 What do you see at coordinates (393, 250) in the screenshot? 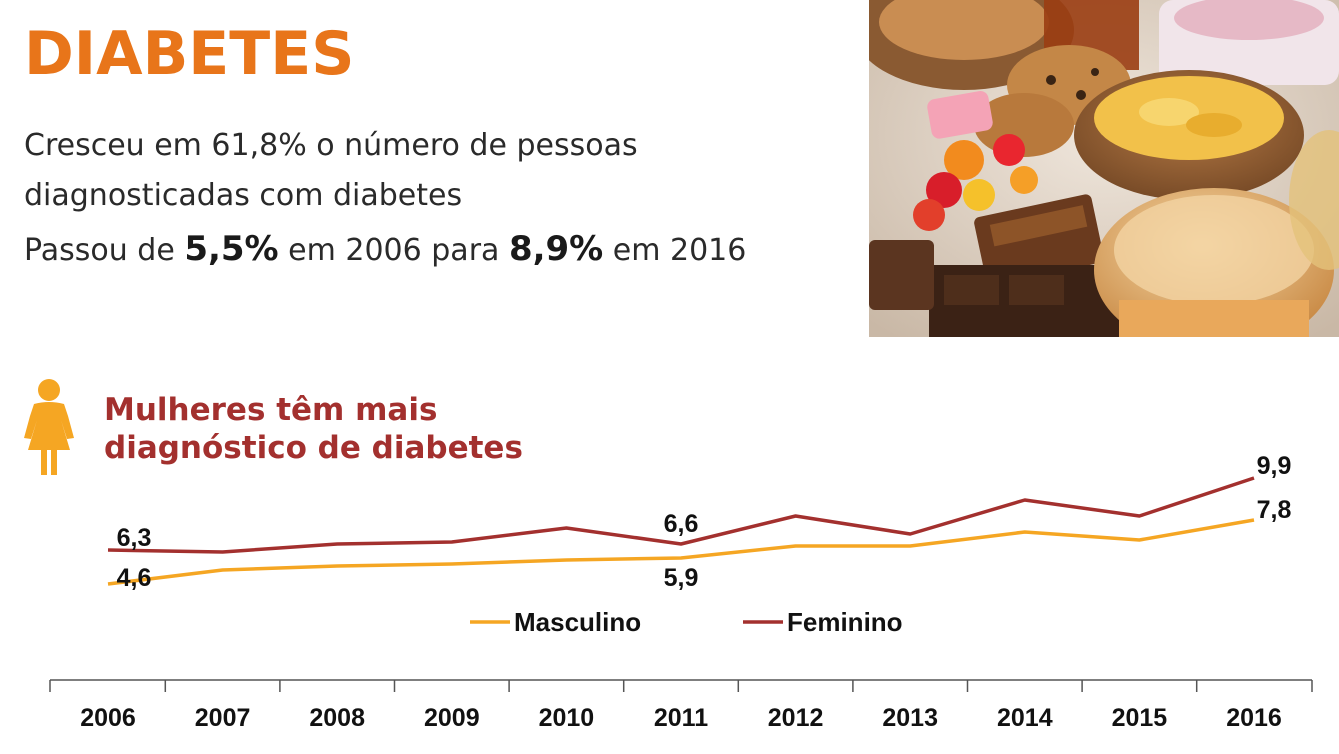
I see `summary-text-mid: em 2006 para` at bounding box center [393, 250].